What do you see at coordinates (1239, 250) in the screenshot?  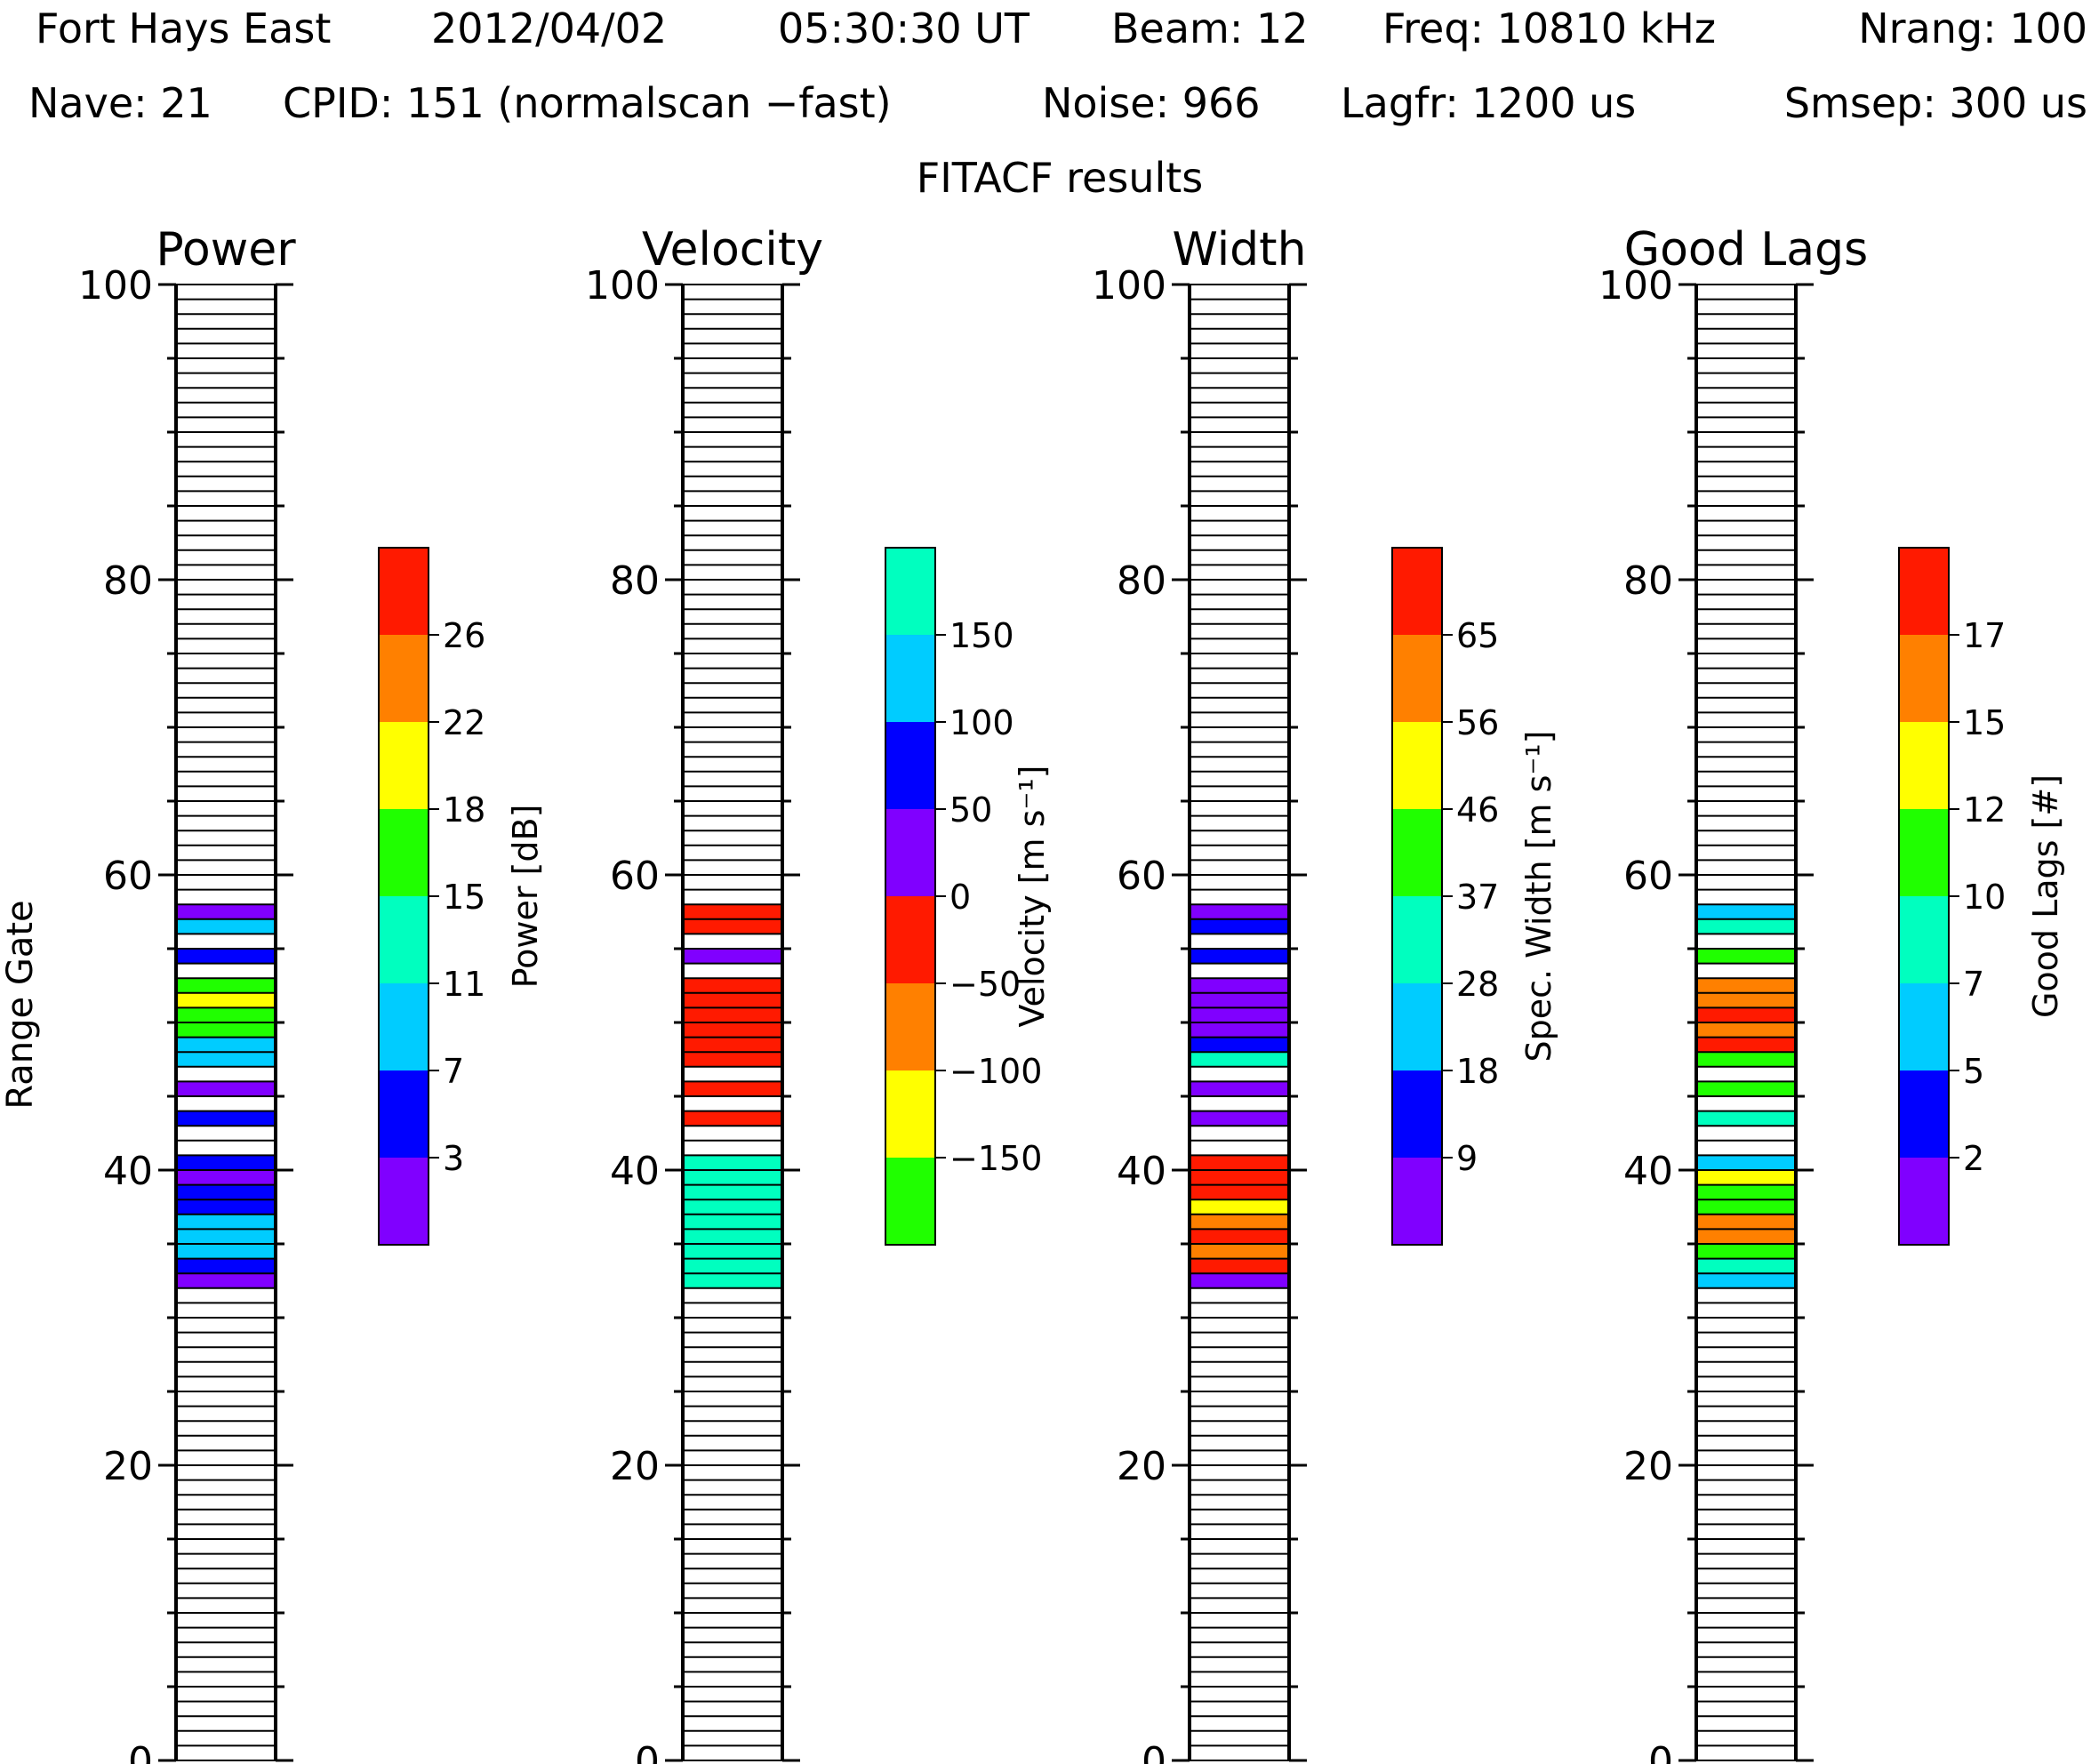 I see `panel-title: Width` at bounding box center [1239, 250].